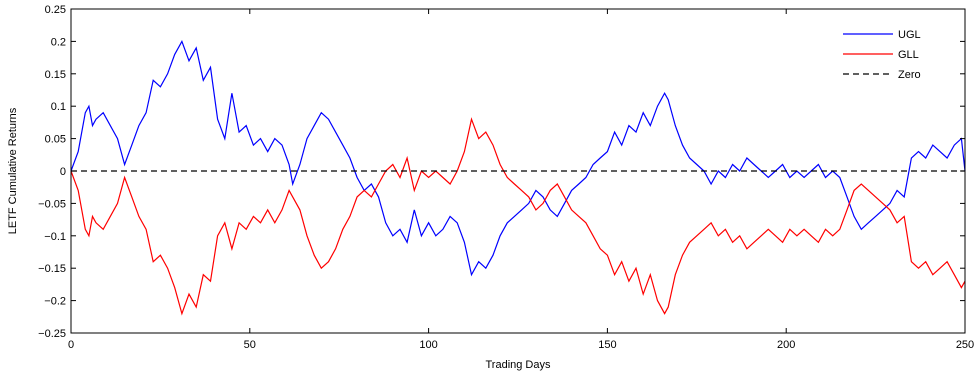 This screenshot has height=379, width=977. What do you see at coordinates (428, 345) in the screenshot?
I see `x-tick-label: 100` at bounding box center [428, 345].